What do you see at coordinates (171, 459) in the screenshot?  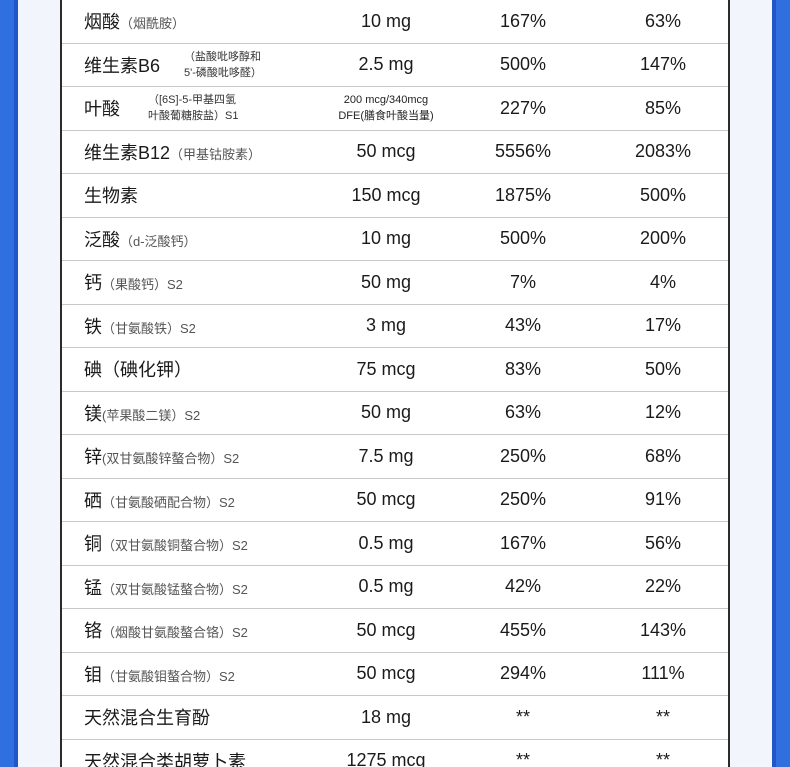 I see `nutrient-source: (双甘氨酸锌螯合物）S2` at bounding box center [171, 459].